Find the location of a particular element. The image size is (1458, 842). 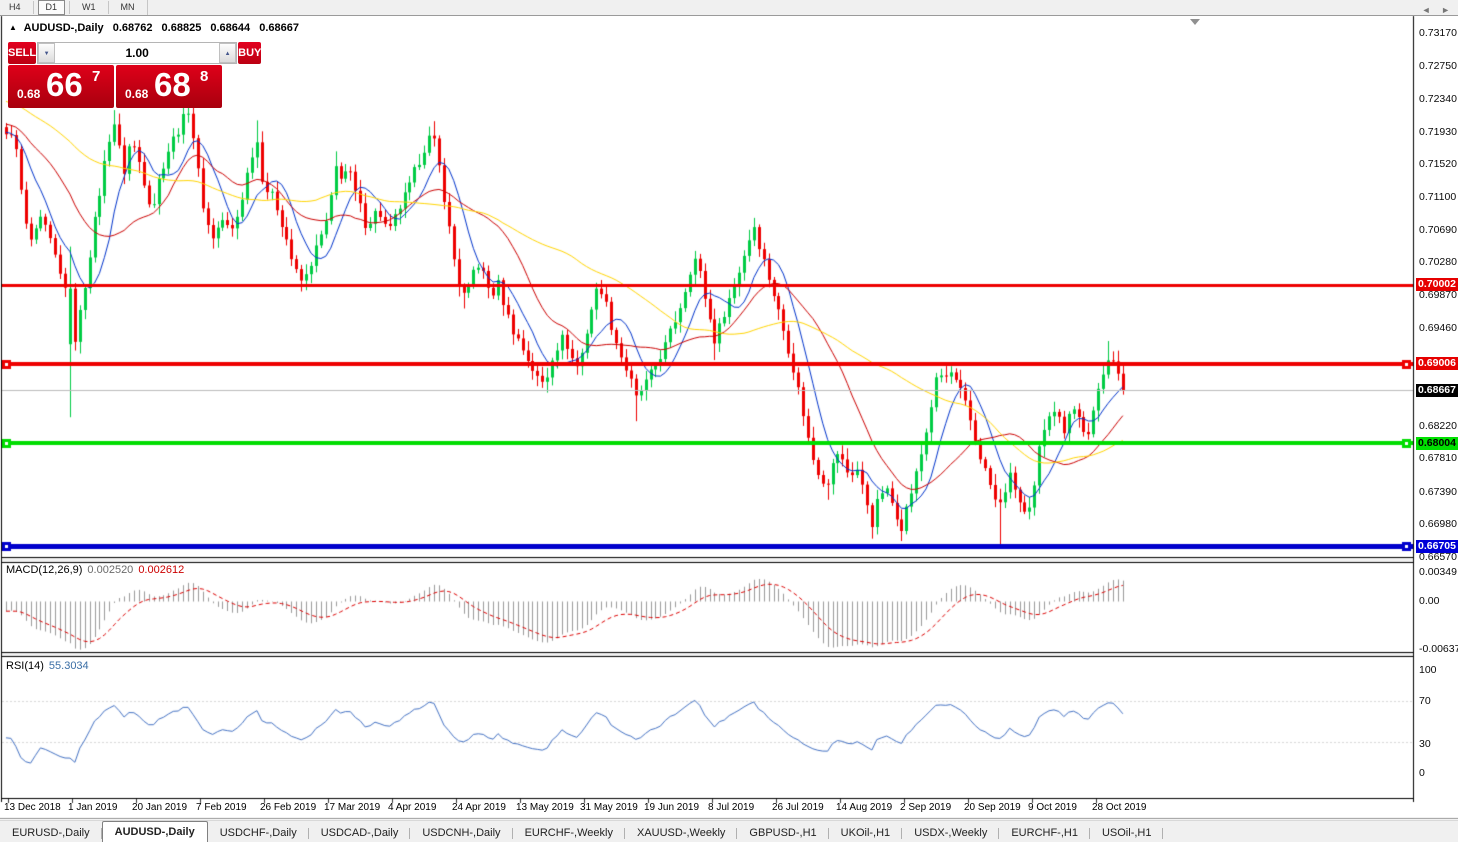

date-axis-label: 8 Jul 2019 is located at coordinates (731, 807).